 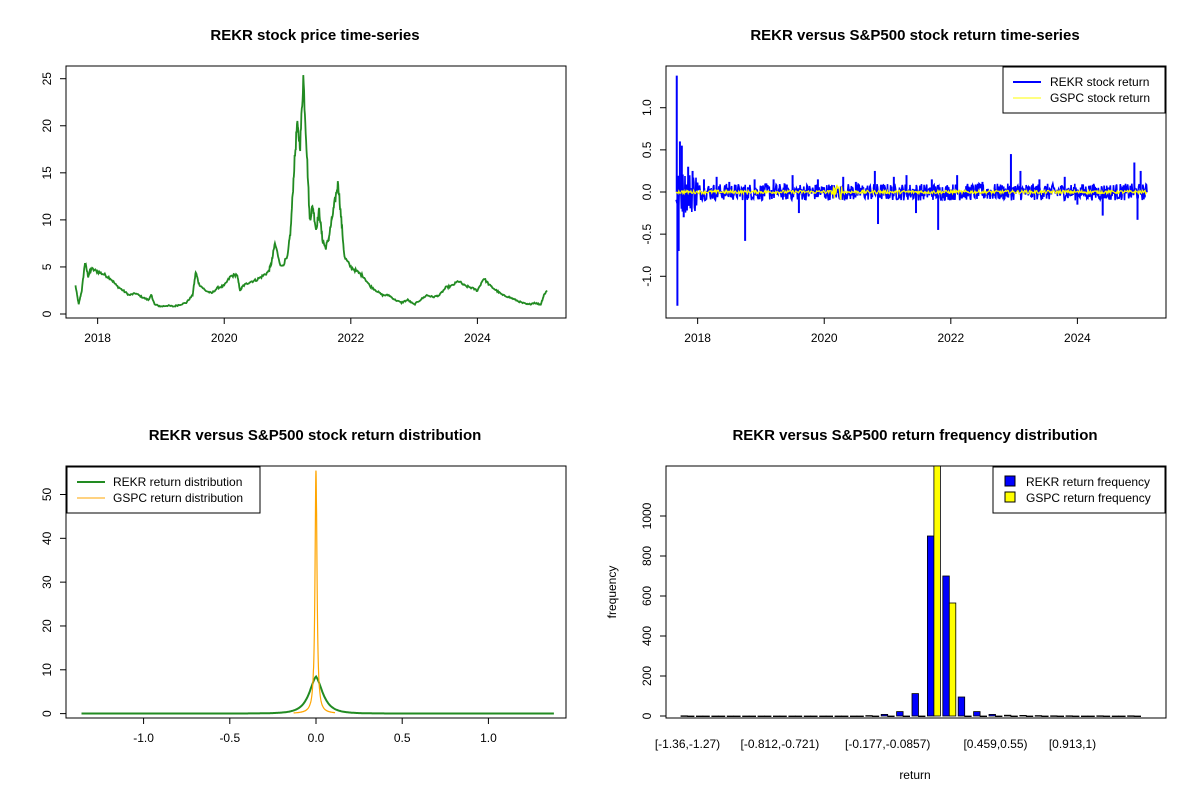 I want to click on density-y-tick-label: 40, so click(x=47, y=538).